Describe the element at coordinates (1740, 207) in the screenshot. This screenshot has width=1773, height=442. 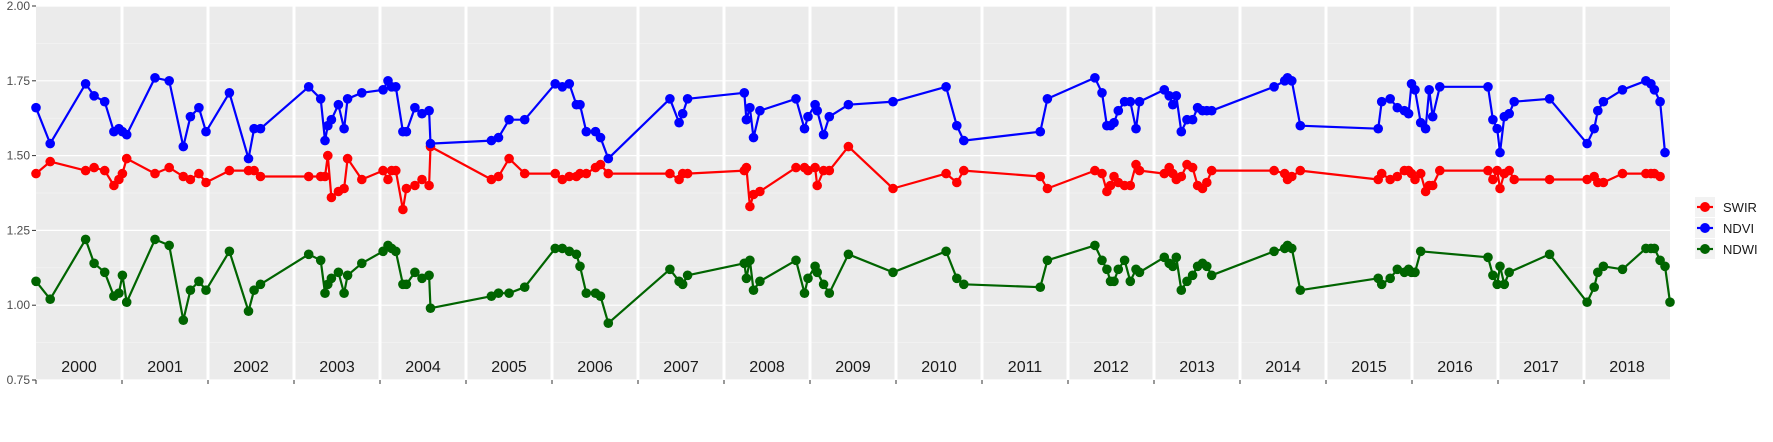
I see `legend-label: SWIR` at that location.